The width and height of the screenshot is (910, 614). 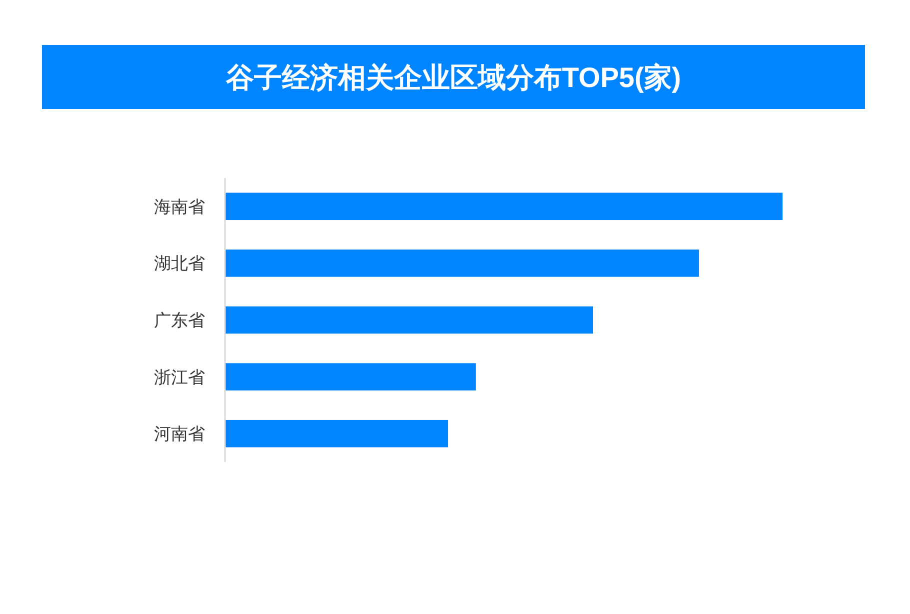 What do you see at coordinates (179, 264) in the screenshot?
I see `y-tick-label: 湖北省` at bounding box center [179, 264].